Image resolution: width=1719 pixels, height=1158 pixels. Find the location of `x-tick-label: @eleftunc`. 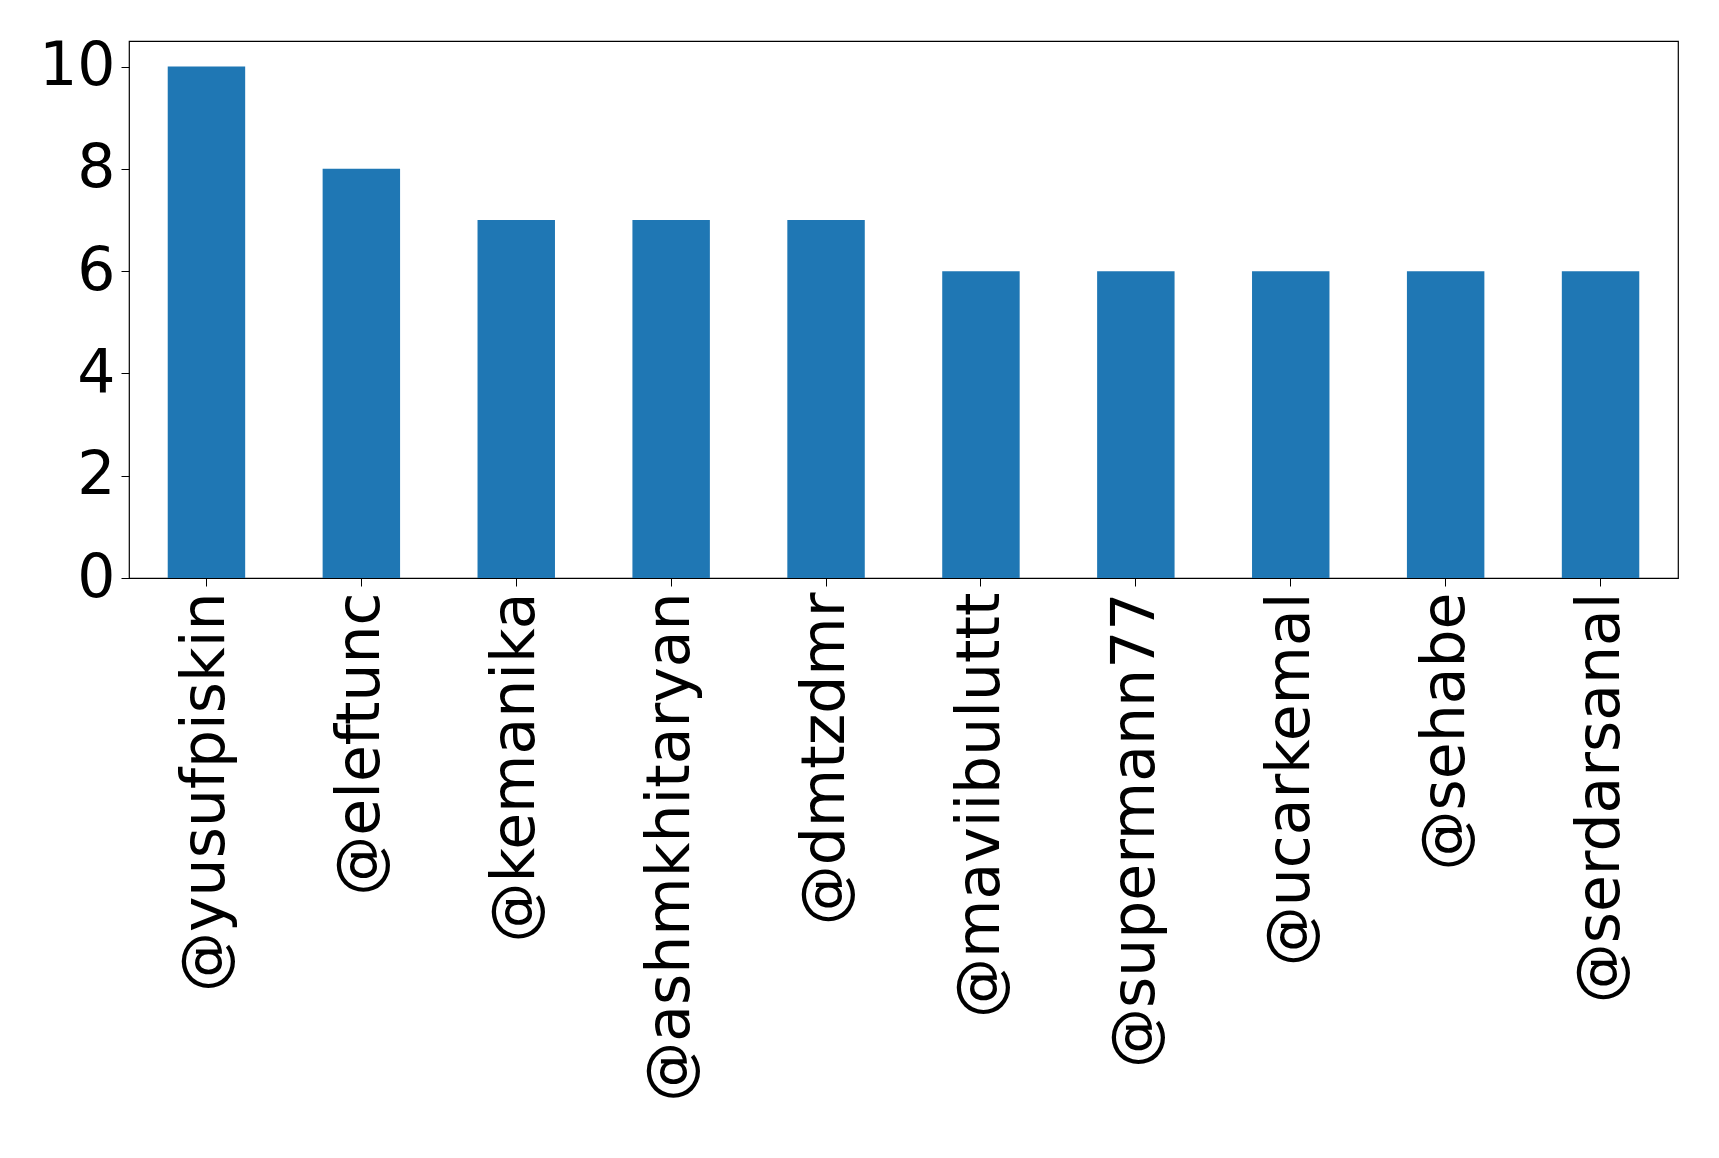

x-tick-label: @eleftunc is located at coordinates (358, 744).